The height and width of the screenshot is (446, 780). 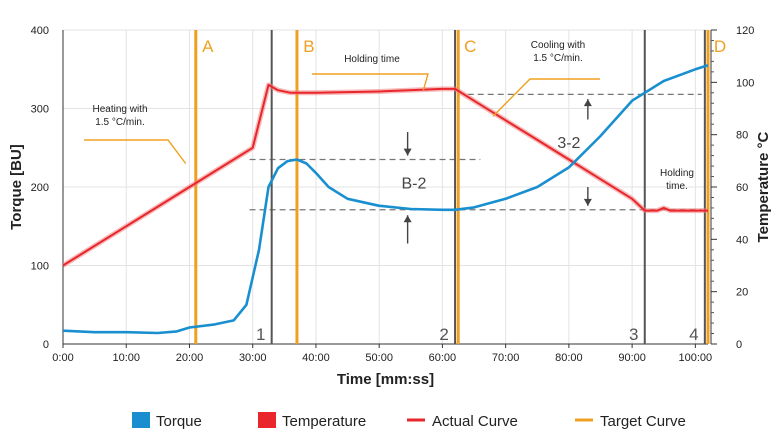 I want to click on x-tick-label: 0:00, so click(x=62, y=358).